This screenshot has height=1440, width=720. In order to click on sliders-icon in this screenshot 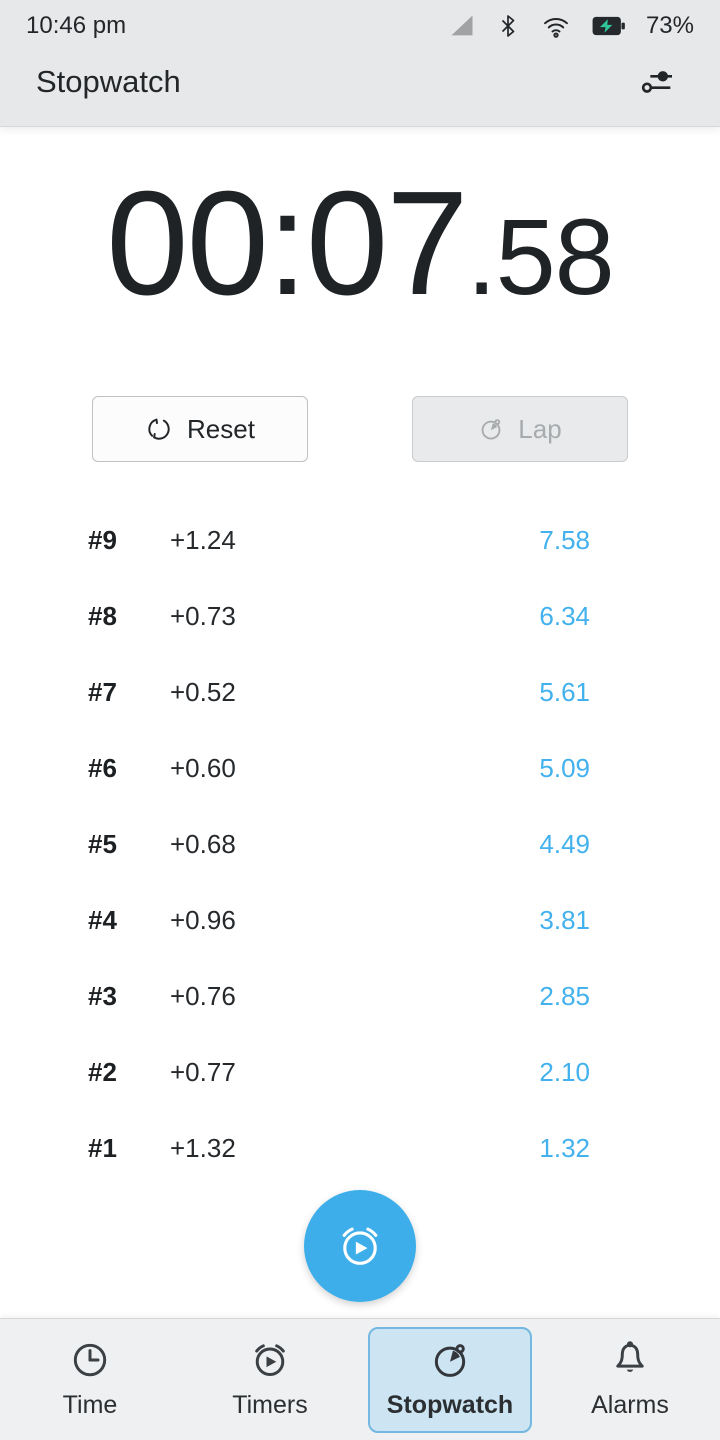, I will do `click(656, 82)`.